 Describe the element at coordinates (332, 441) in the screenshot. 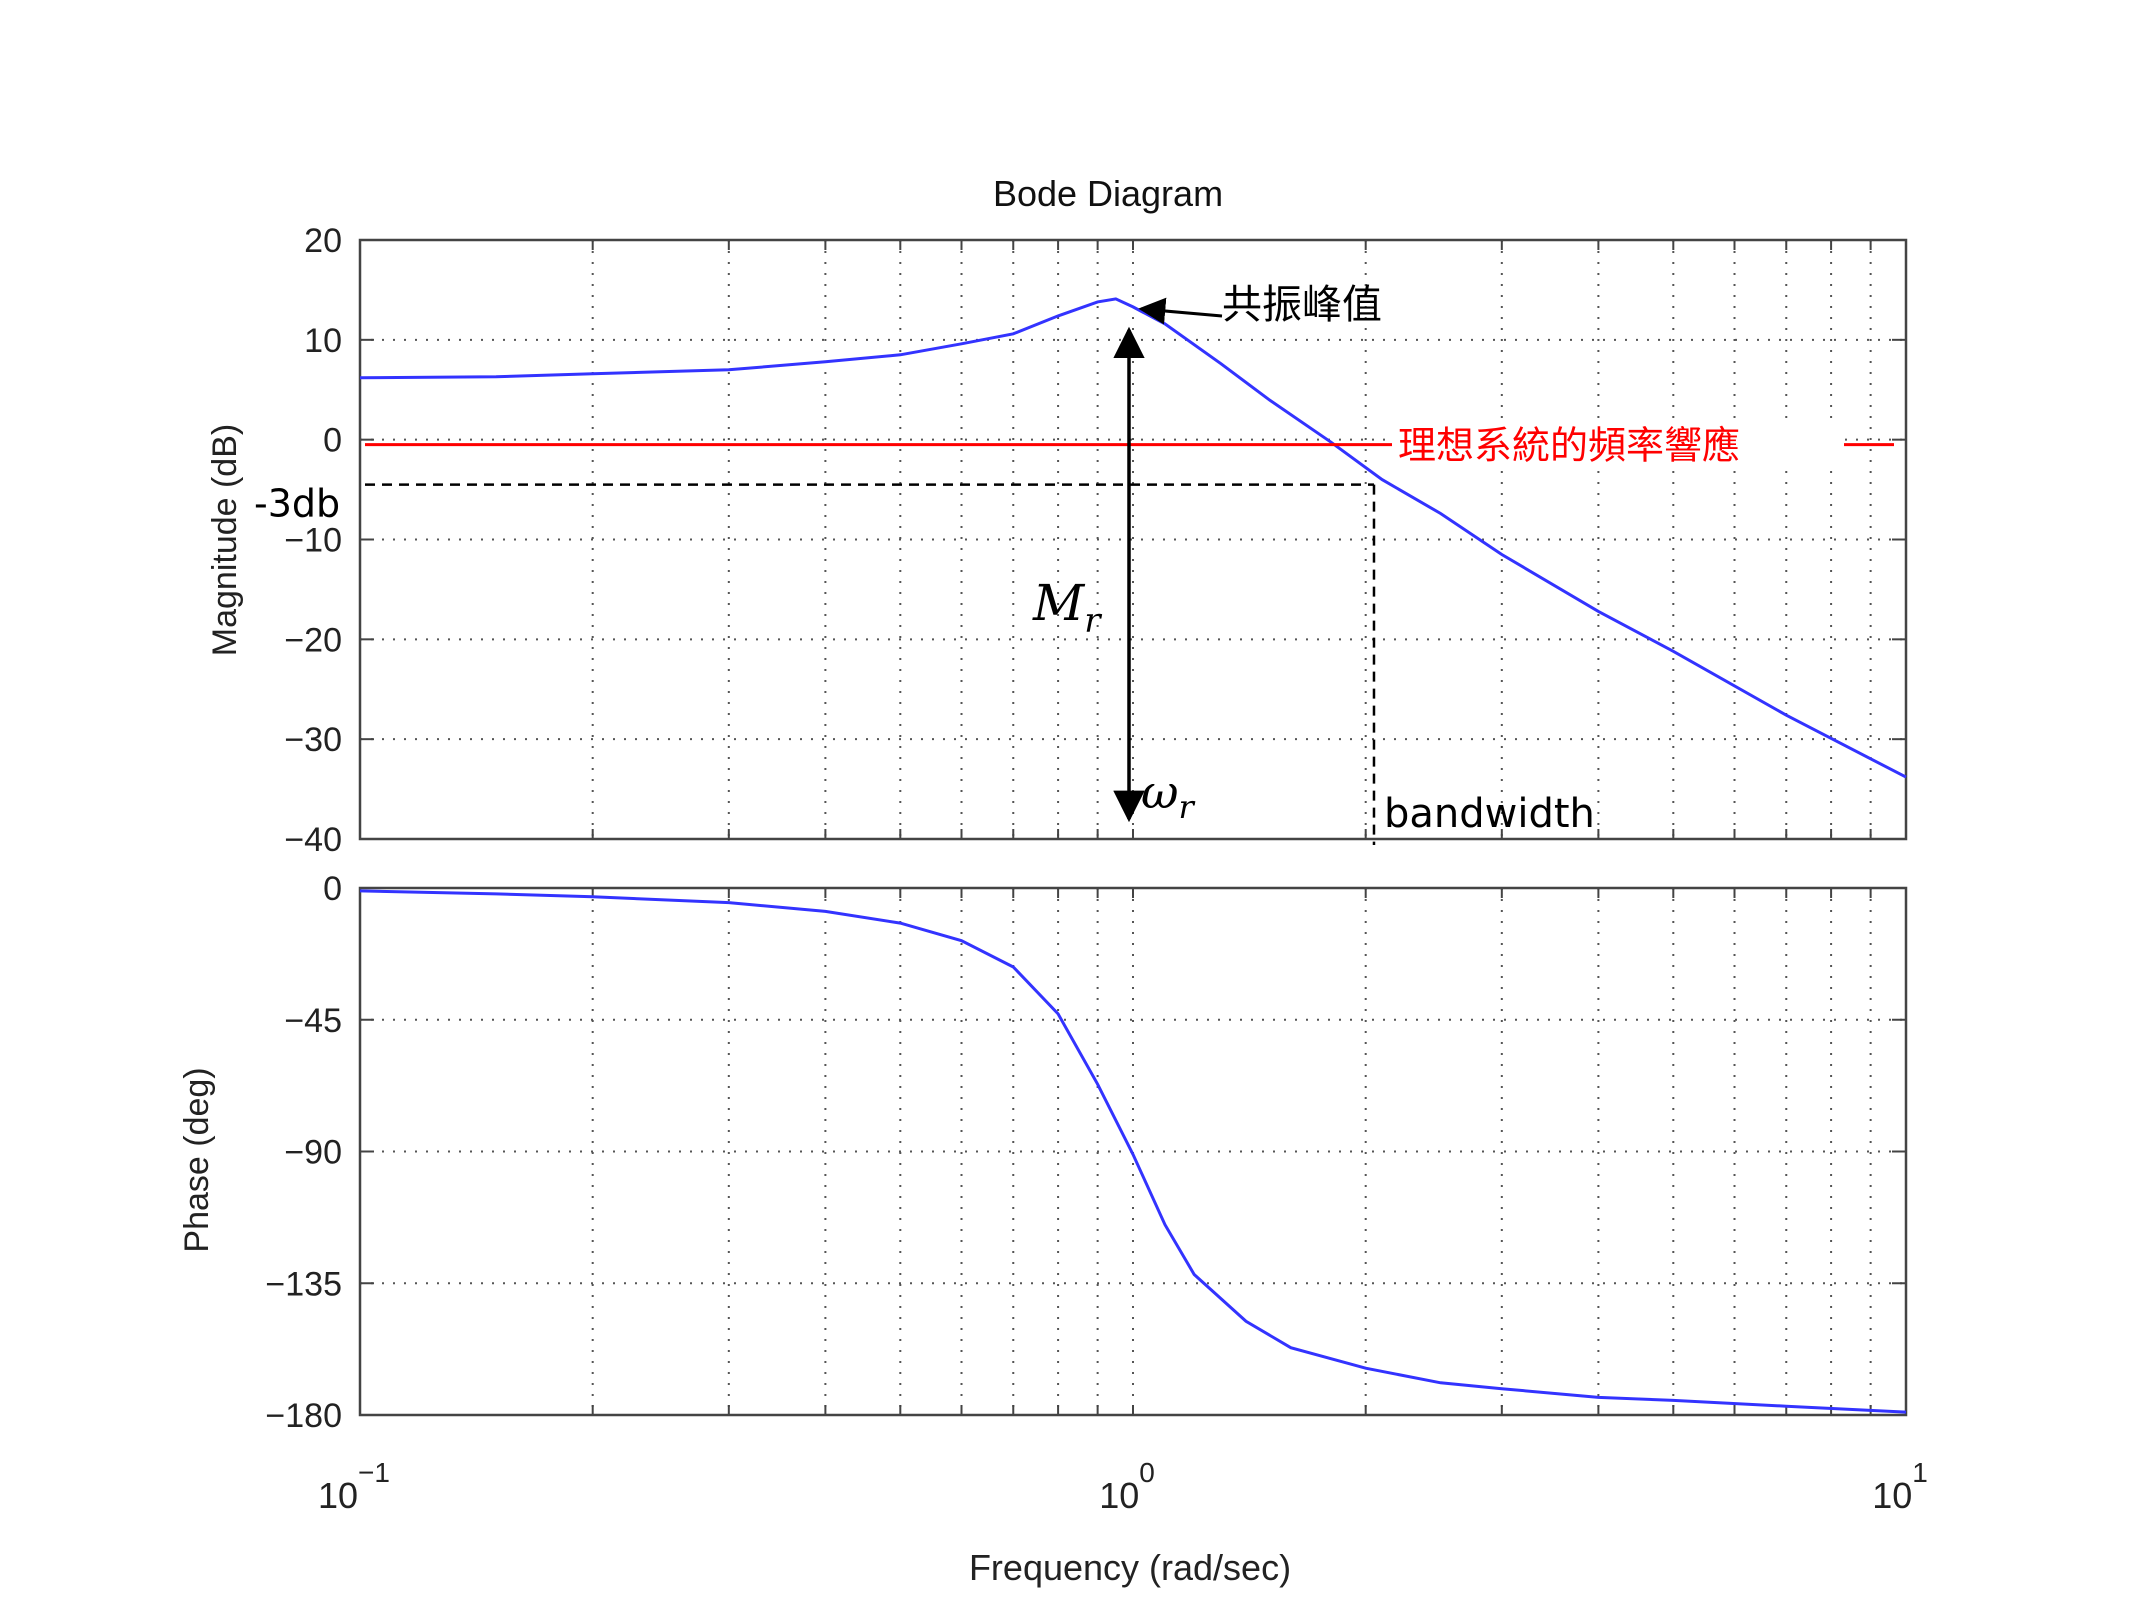

I see `magnitude-y-tick-label: 0` at that location.